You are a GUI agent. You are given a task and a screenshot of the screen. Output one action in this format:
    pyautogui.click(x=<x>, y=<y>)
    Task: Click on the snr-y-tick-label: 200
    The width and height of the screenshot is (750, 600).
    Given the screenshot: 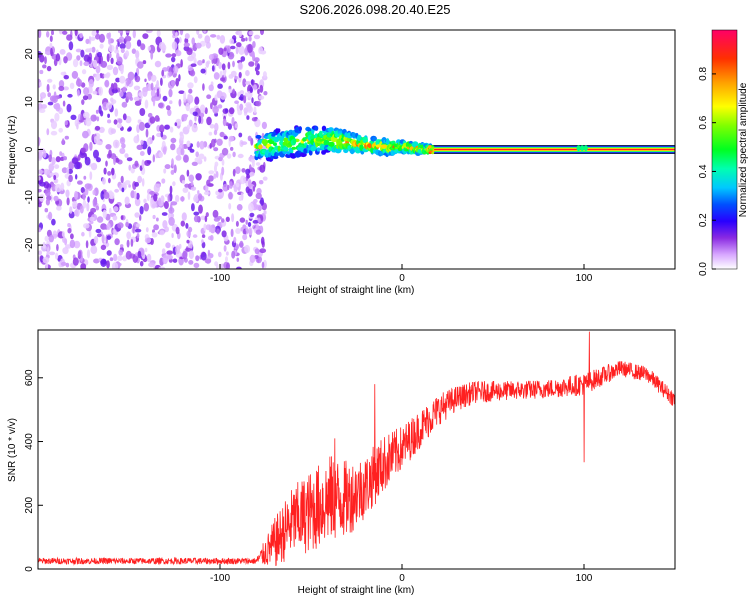 What is the action you would take?
    pyautogui.click(x=29, y=504)
    